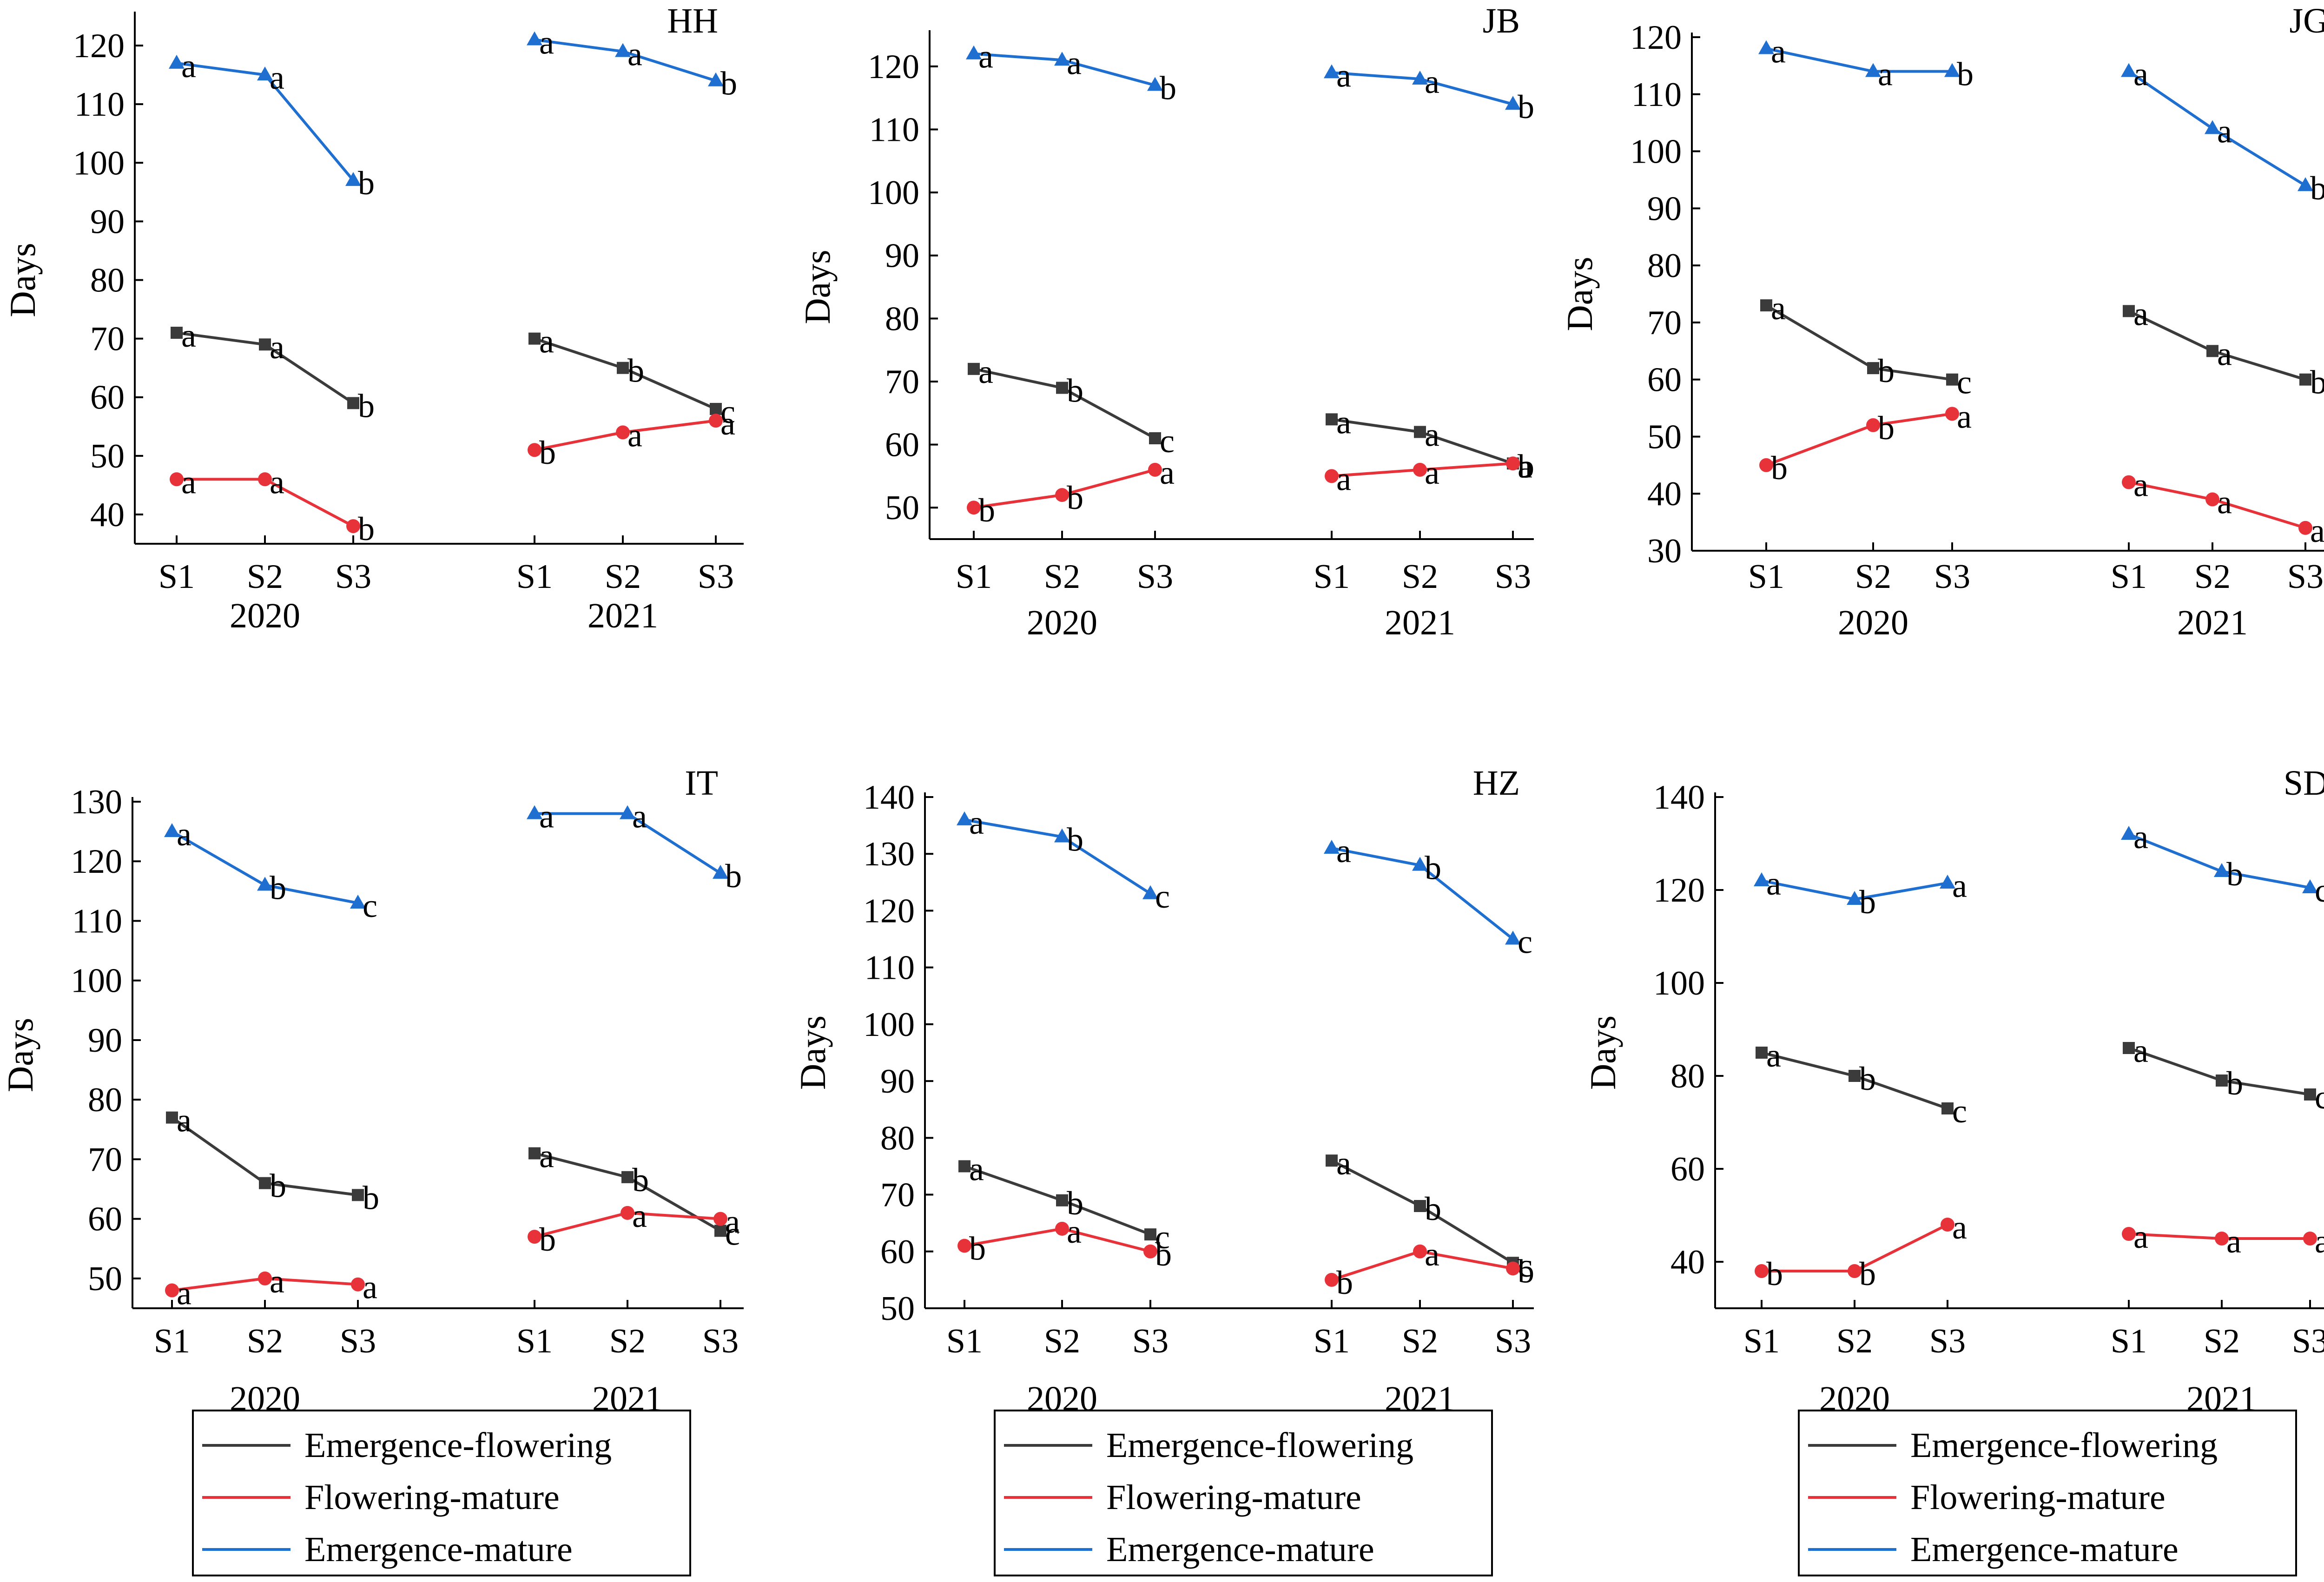 The image size is (2324, 1582). Describe the element at coordinates (1501, 20) in the screenshot. I see `chart-title: JB` at that location.